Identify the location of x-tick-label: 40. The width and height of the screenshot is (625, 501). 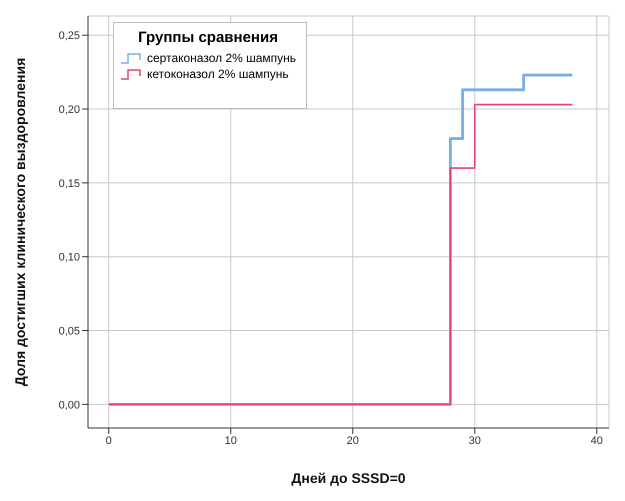
(596, 440).